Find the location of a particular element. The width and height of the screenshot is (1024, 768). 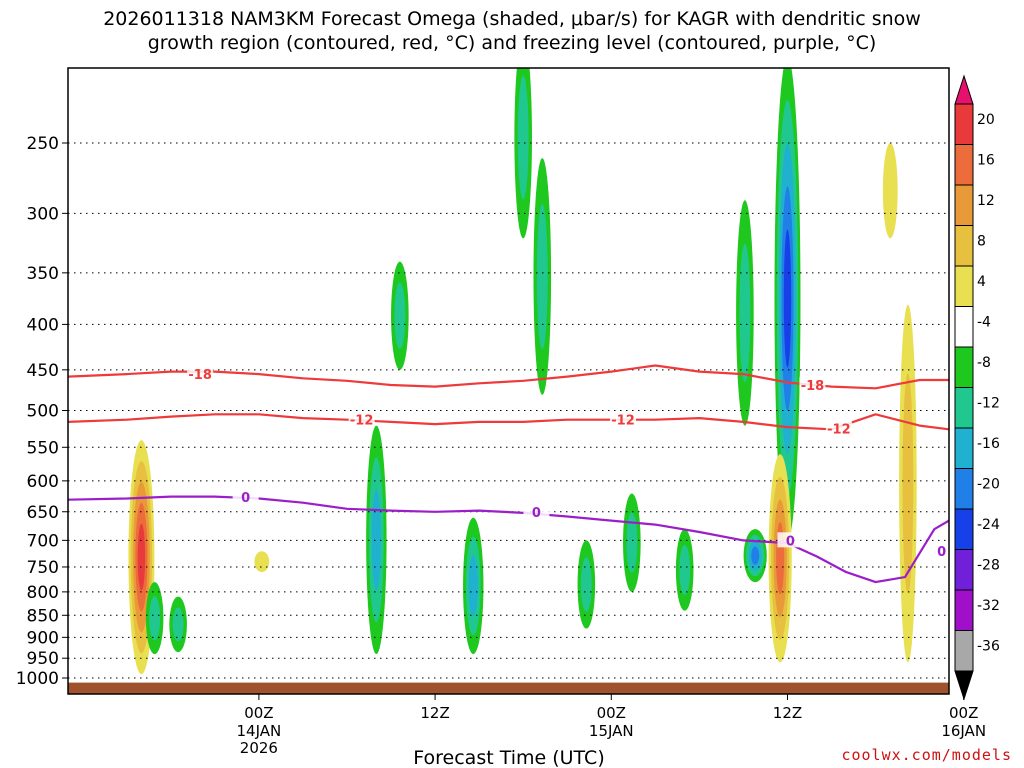

y-tick-label-350: 350 is located at coordinates (43, 274).